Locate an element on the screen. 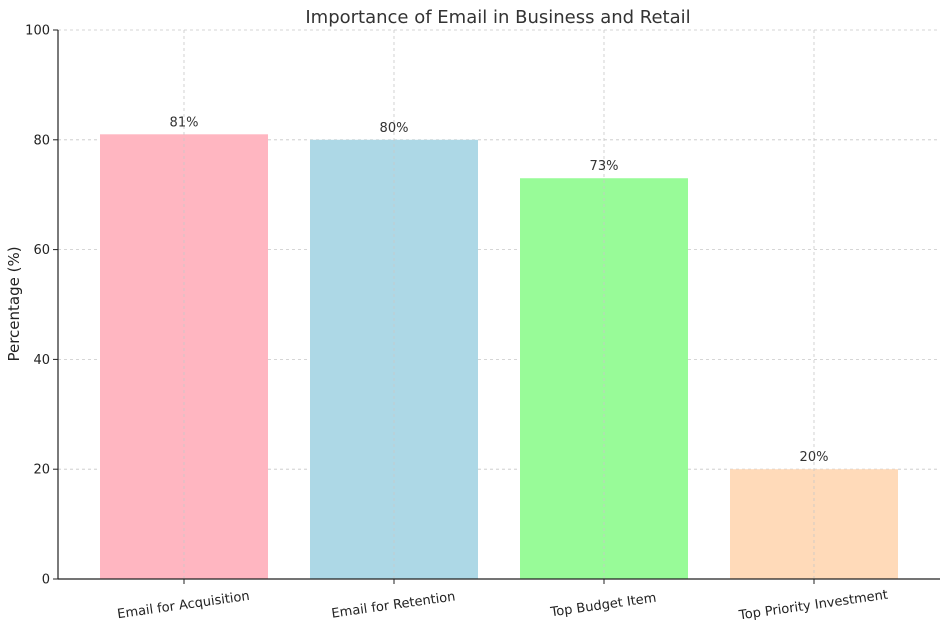  bar-value-label: 20% is located at coordinates (814, 457).